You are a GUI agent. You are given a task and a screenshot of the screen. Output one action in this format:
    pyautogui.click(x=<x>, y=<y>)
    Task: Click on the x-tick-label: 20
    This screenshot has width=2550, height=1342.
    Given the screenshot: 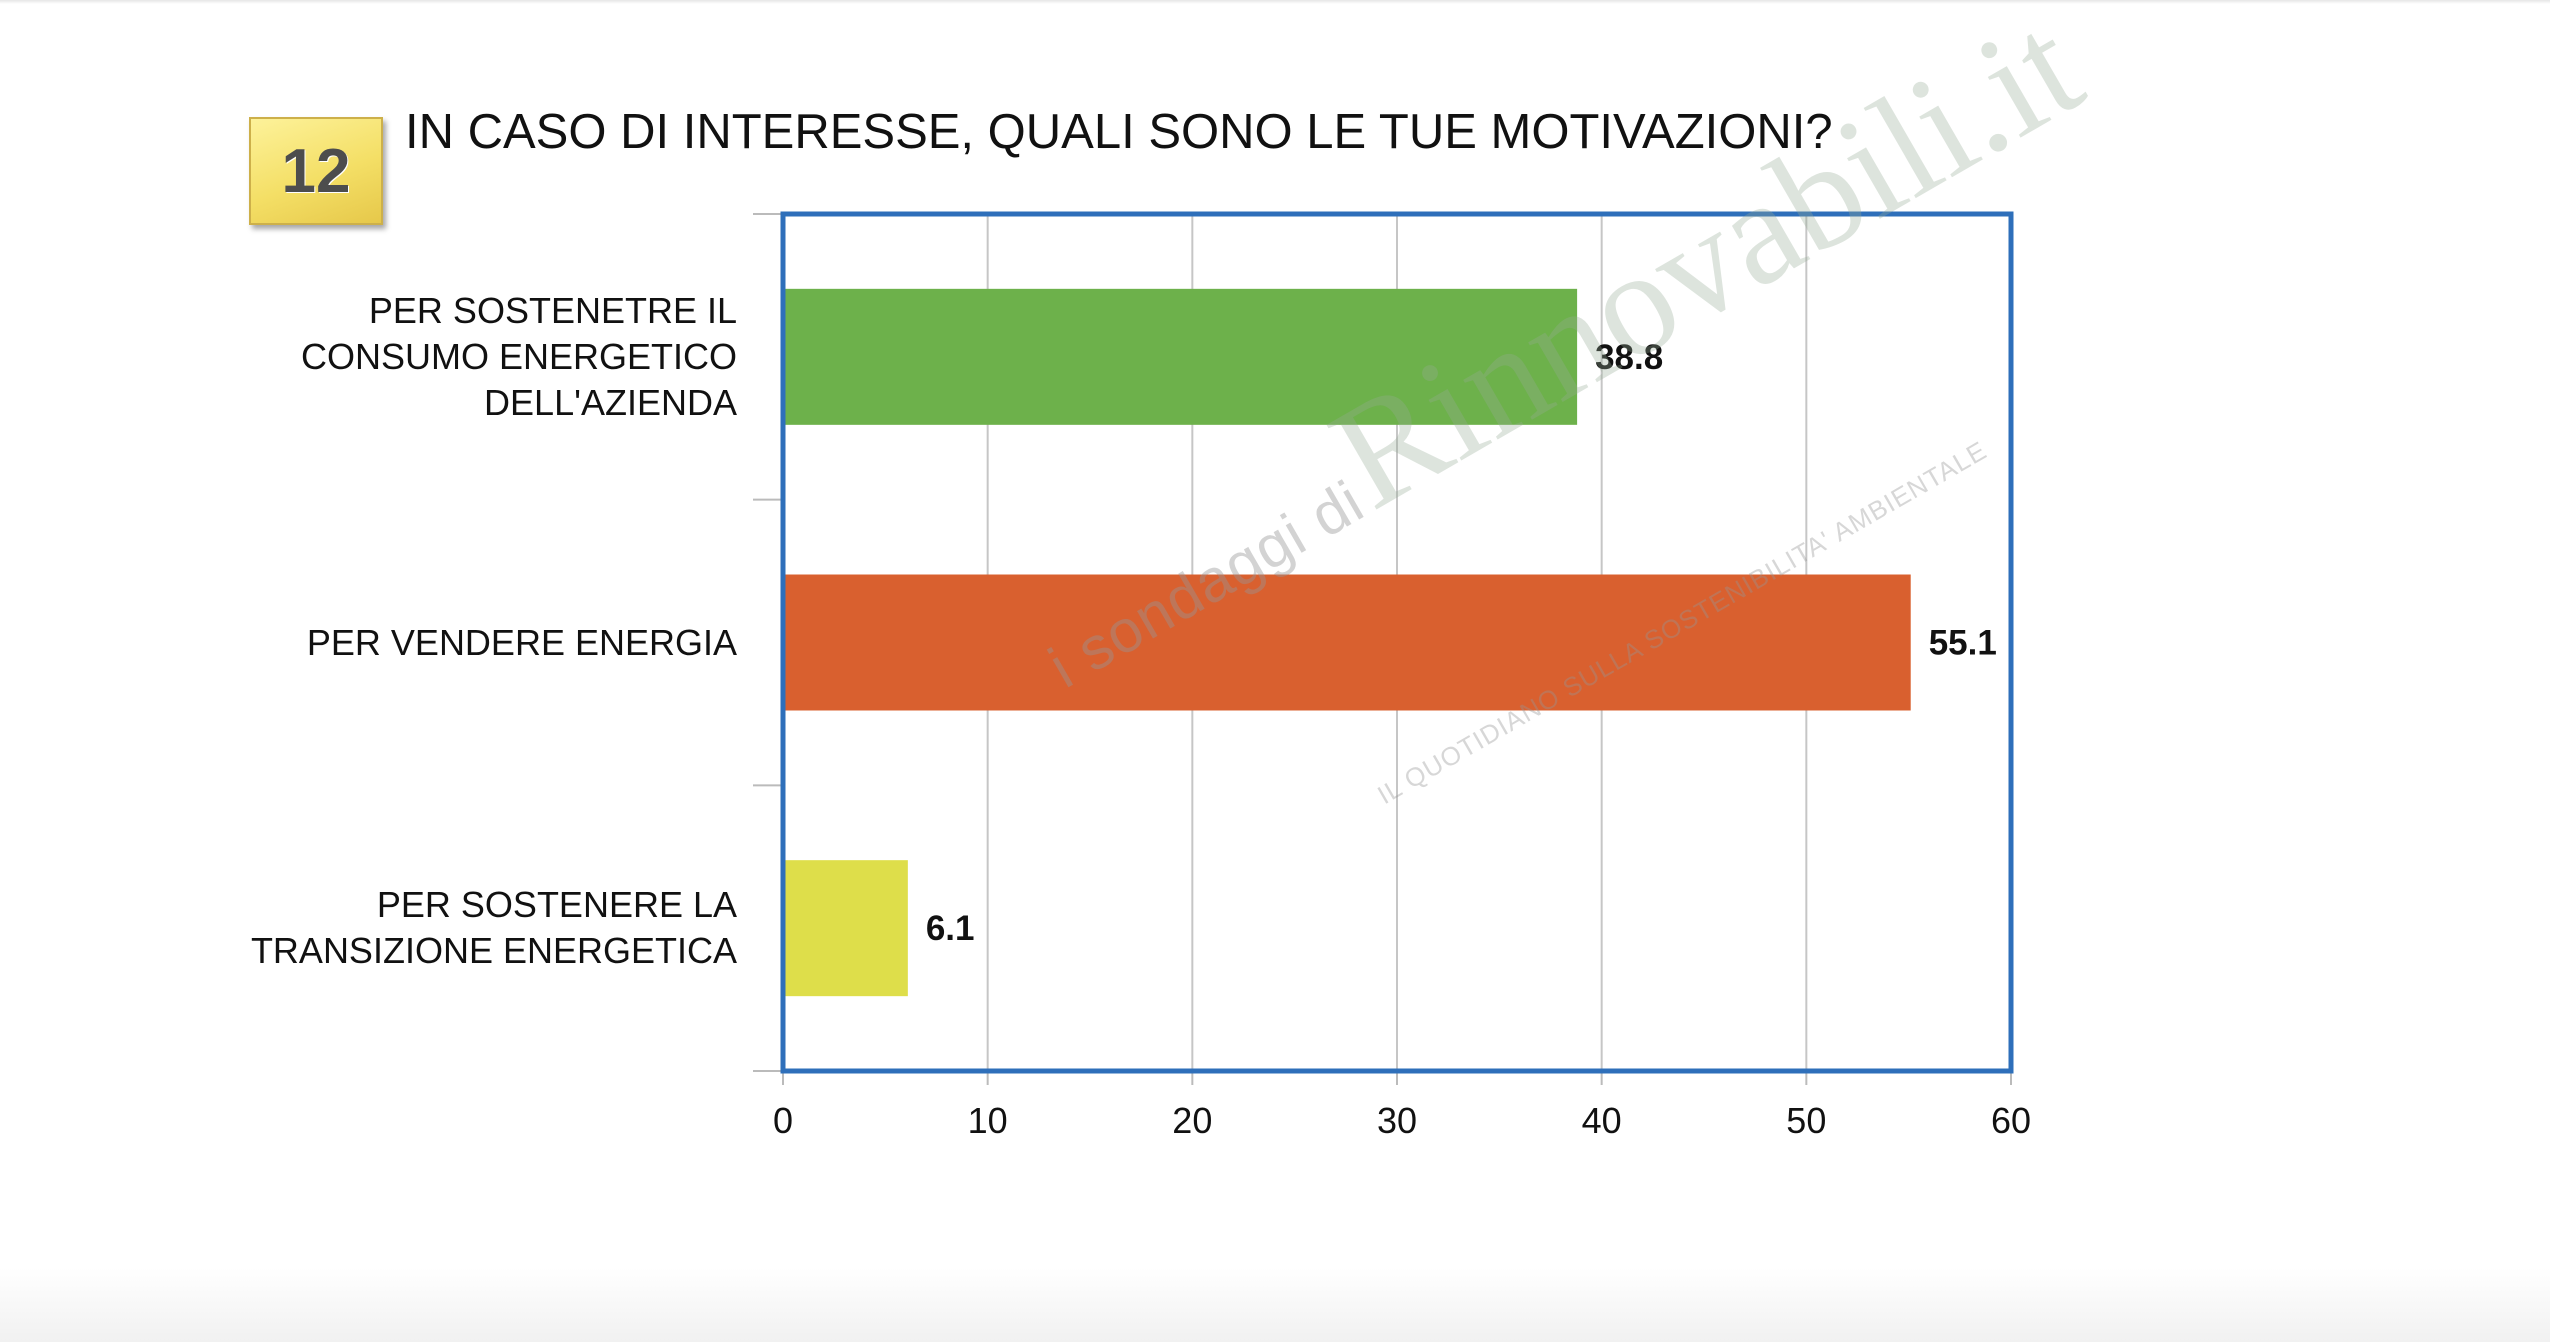 What is the action you would take?
    pyautogui.click(x=1192, y=1120)
    